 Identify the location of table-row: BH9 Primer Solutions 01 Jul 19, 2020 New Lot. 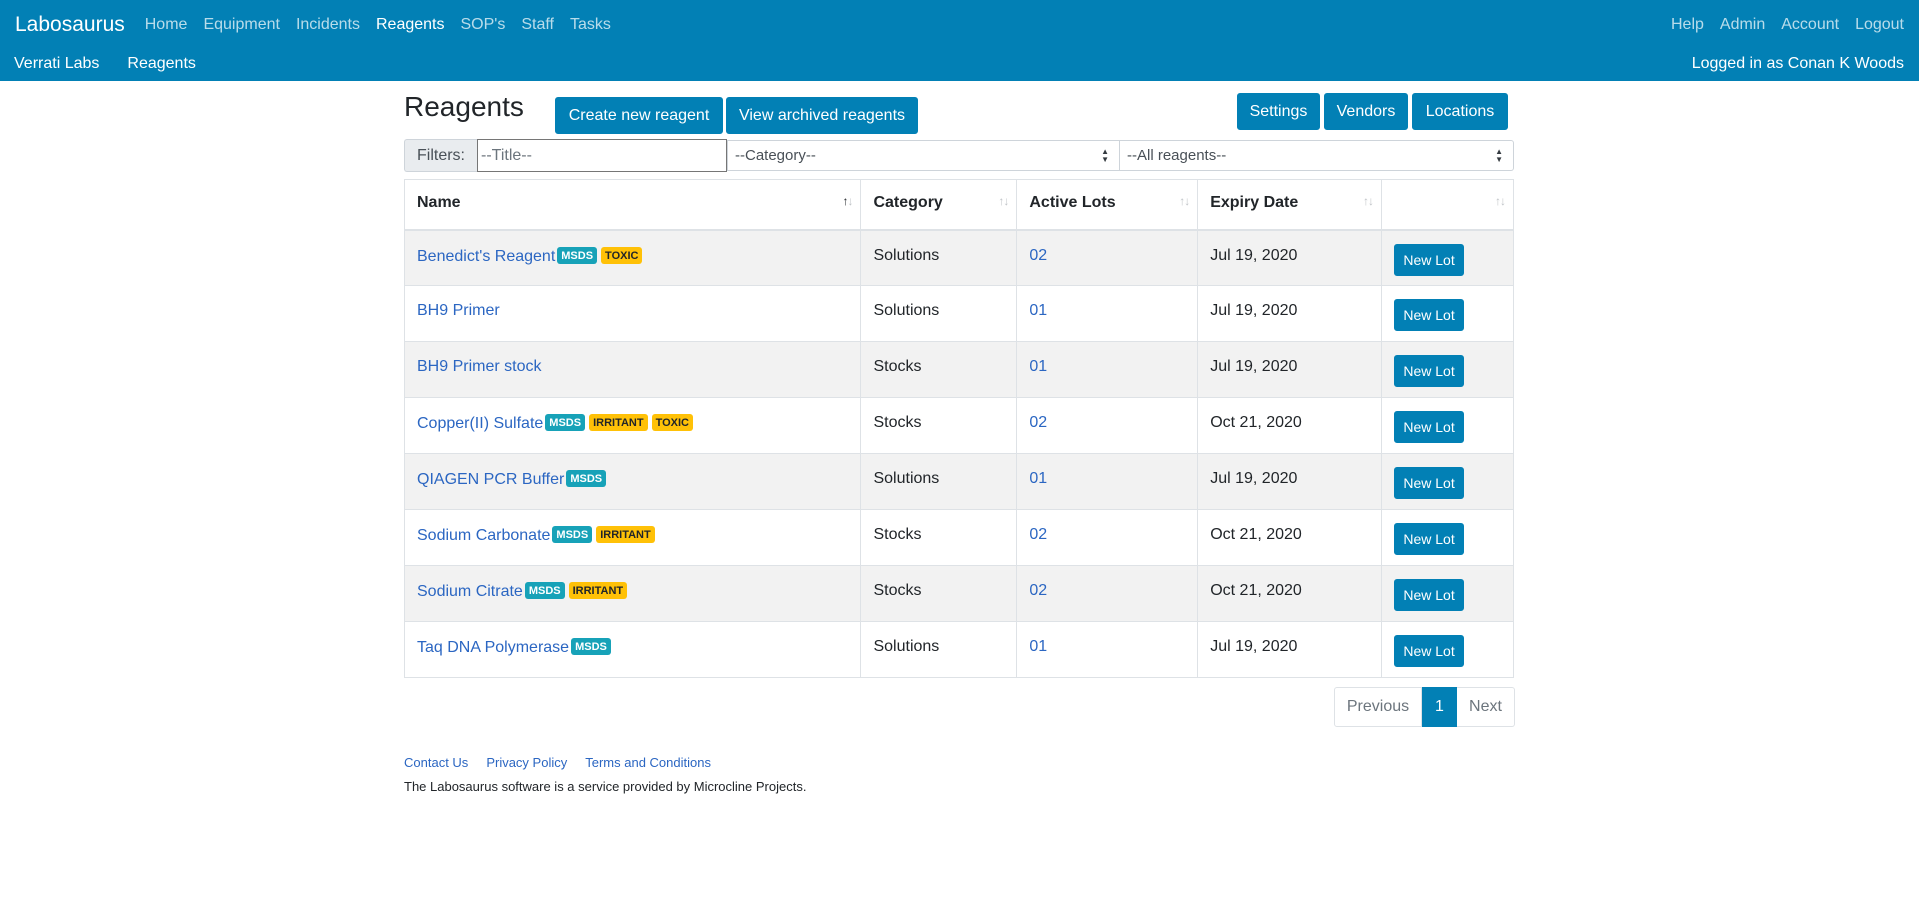
(958, 313).